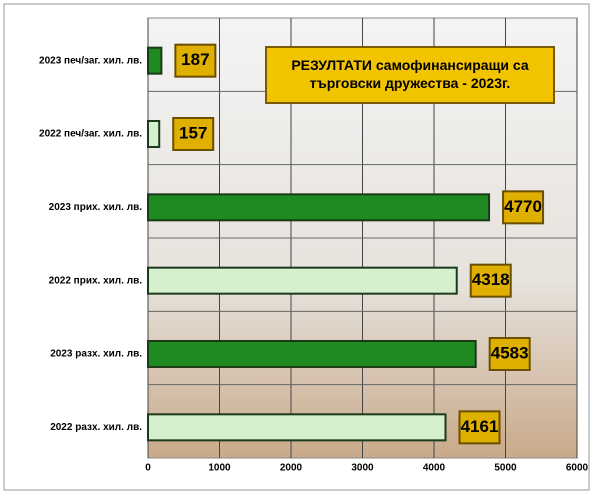 The width and height of the screenshot is (593, 494). I want to click on value-label: 4583, so click(510, 352).